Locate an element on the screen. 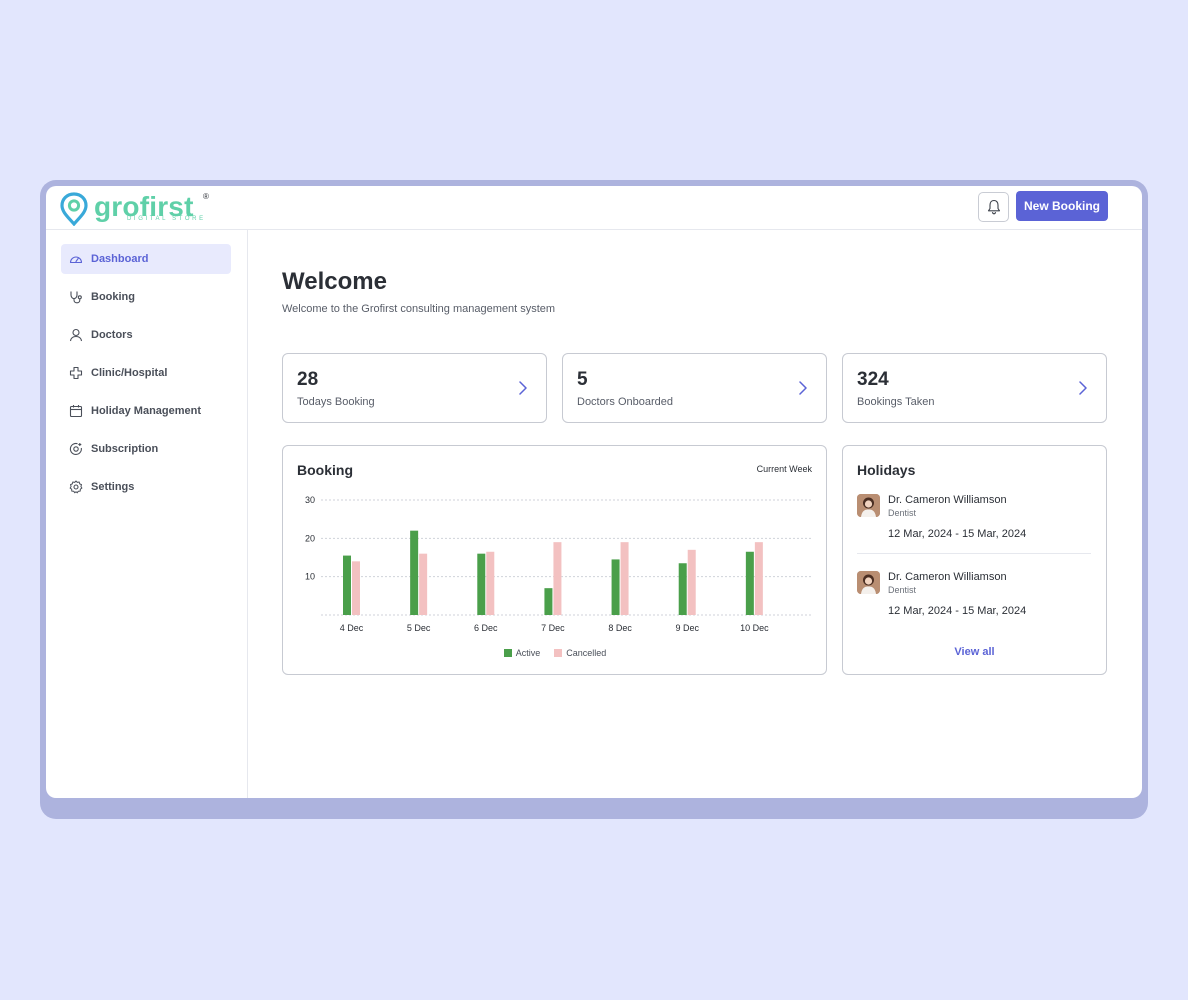  x-tick-label: 4 Dec is located at coordinates (352, 628).